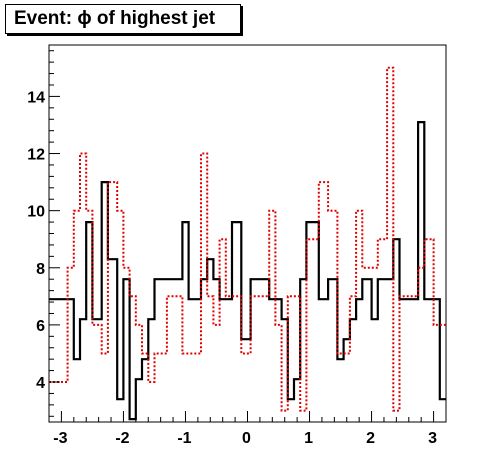  I want to click on x-tick-label: -1, so click(184, 438).